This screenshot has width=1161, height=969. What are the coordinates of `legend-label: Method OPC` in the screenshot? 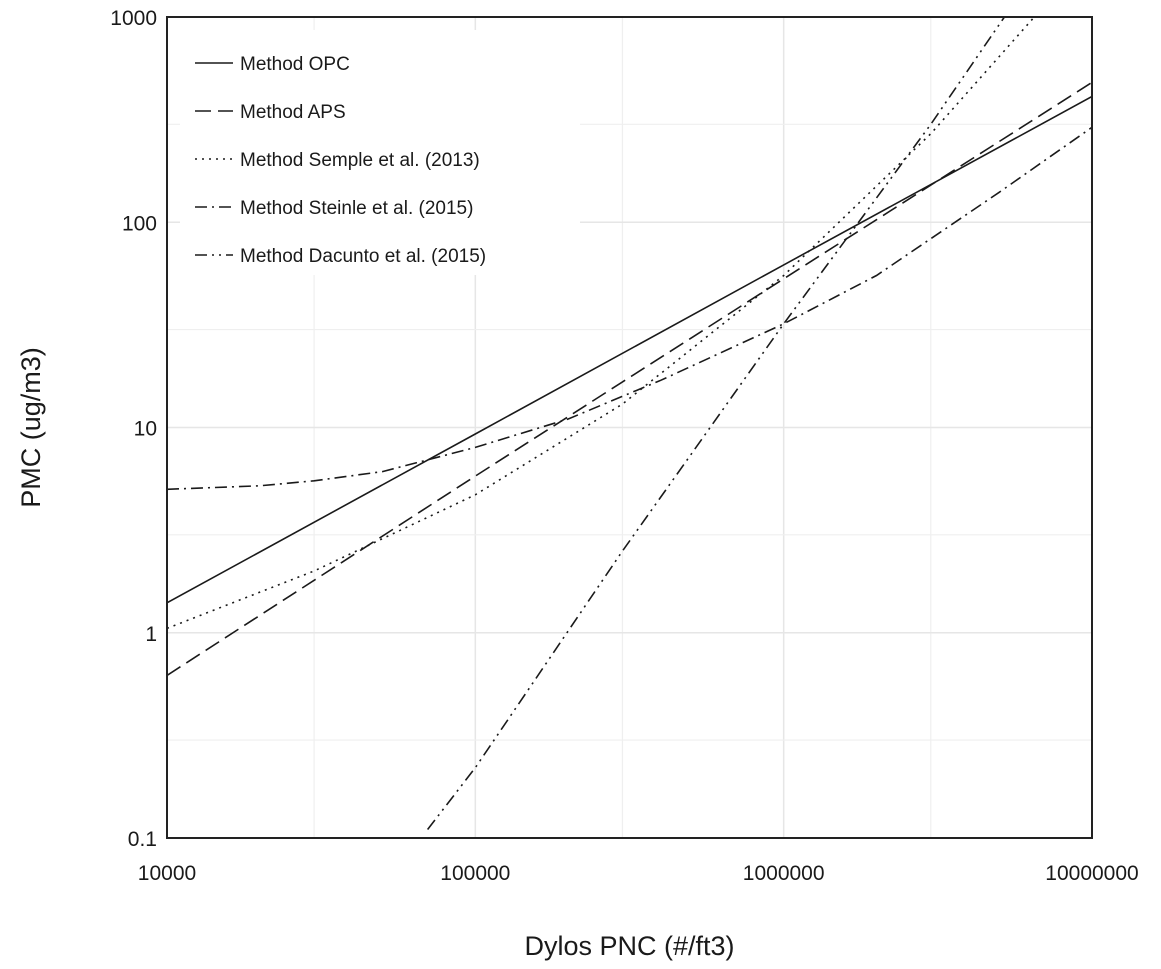 It's located at (295, 64).